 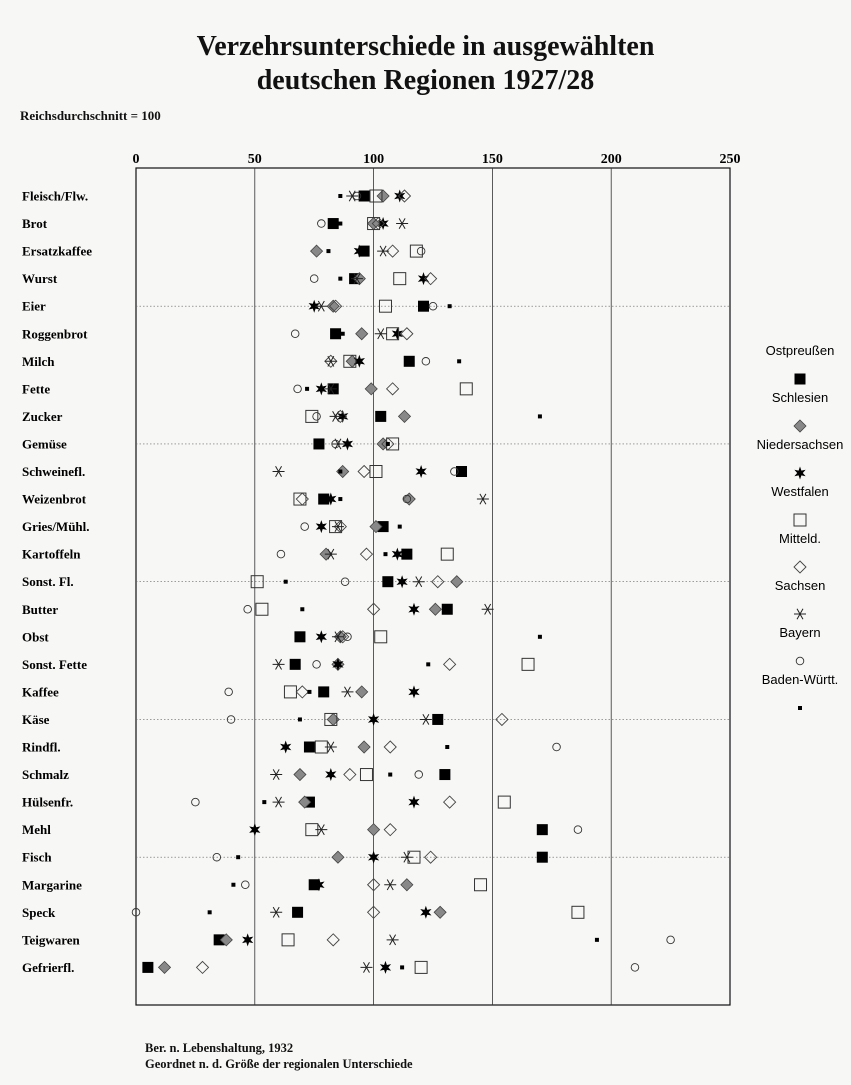 What do you see at coordinates (136, 159) in the screenshot?
I see `x-tick-label: 0` at bounding box center [136, 159].